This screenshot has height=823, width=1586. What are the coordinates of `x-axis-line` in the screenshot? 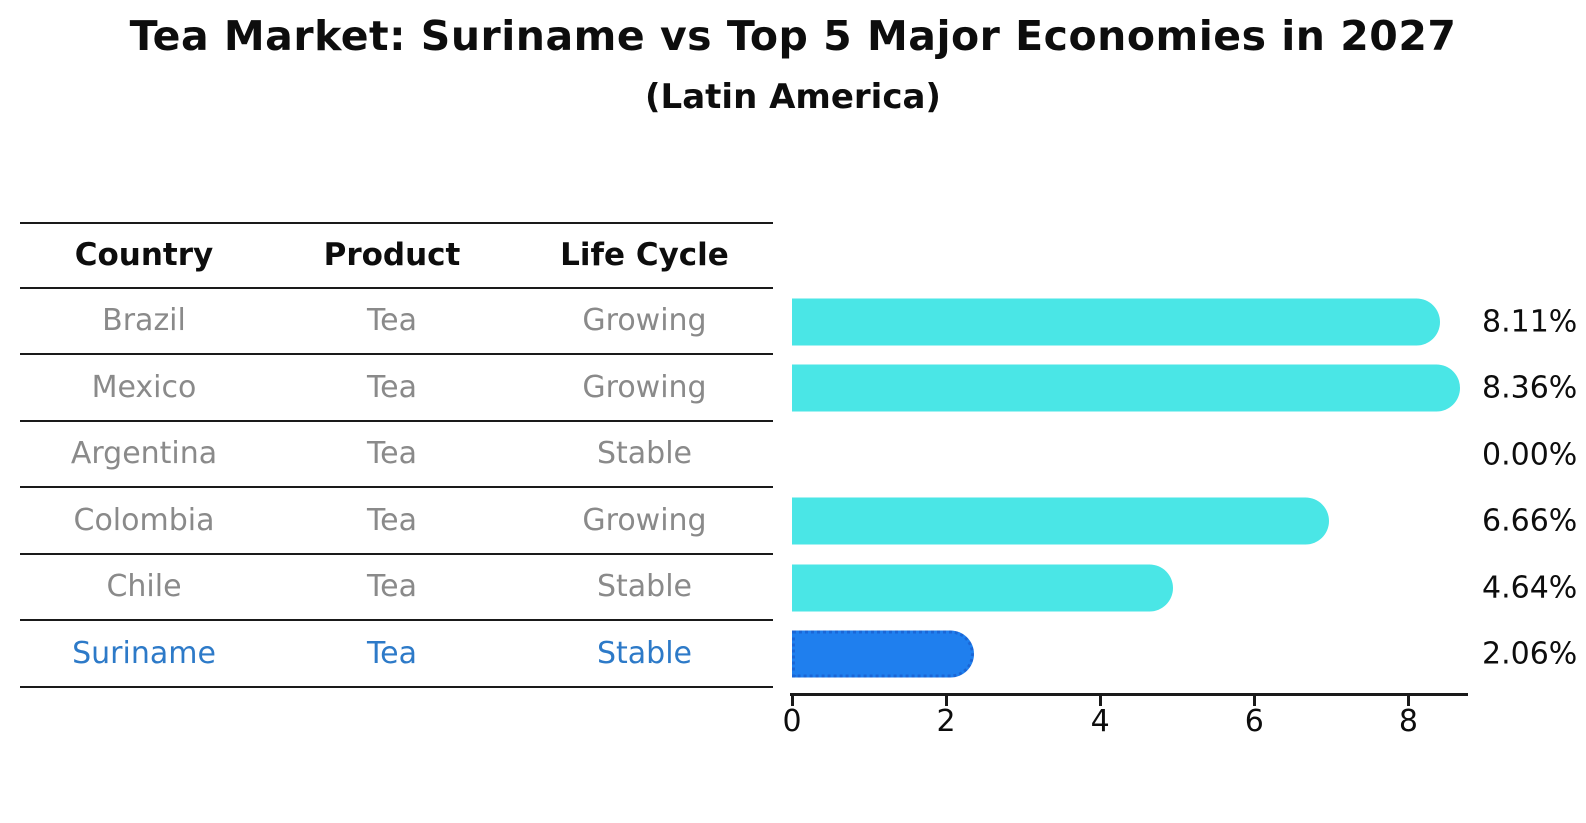 It's located at (1129, 694).